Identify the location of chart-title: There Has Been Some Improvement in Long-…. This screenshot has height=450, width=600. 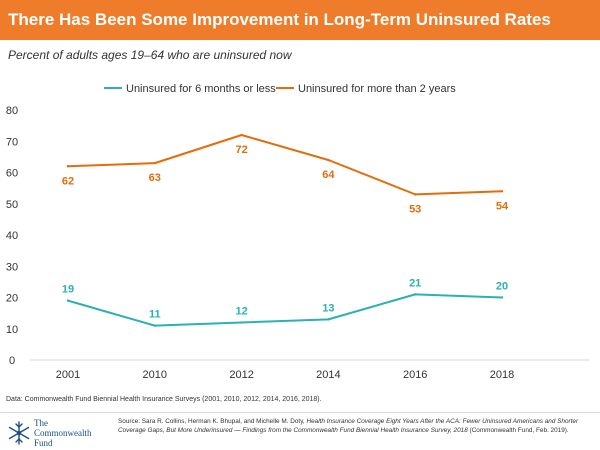
(300, 20).